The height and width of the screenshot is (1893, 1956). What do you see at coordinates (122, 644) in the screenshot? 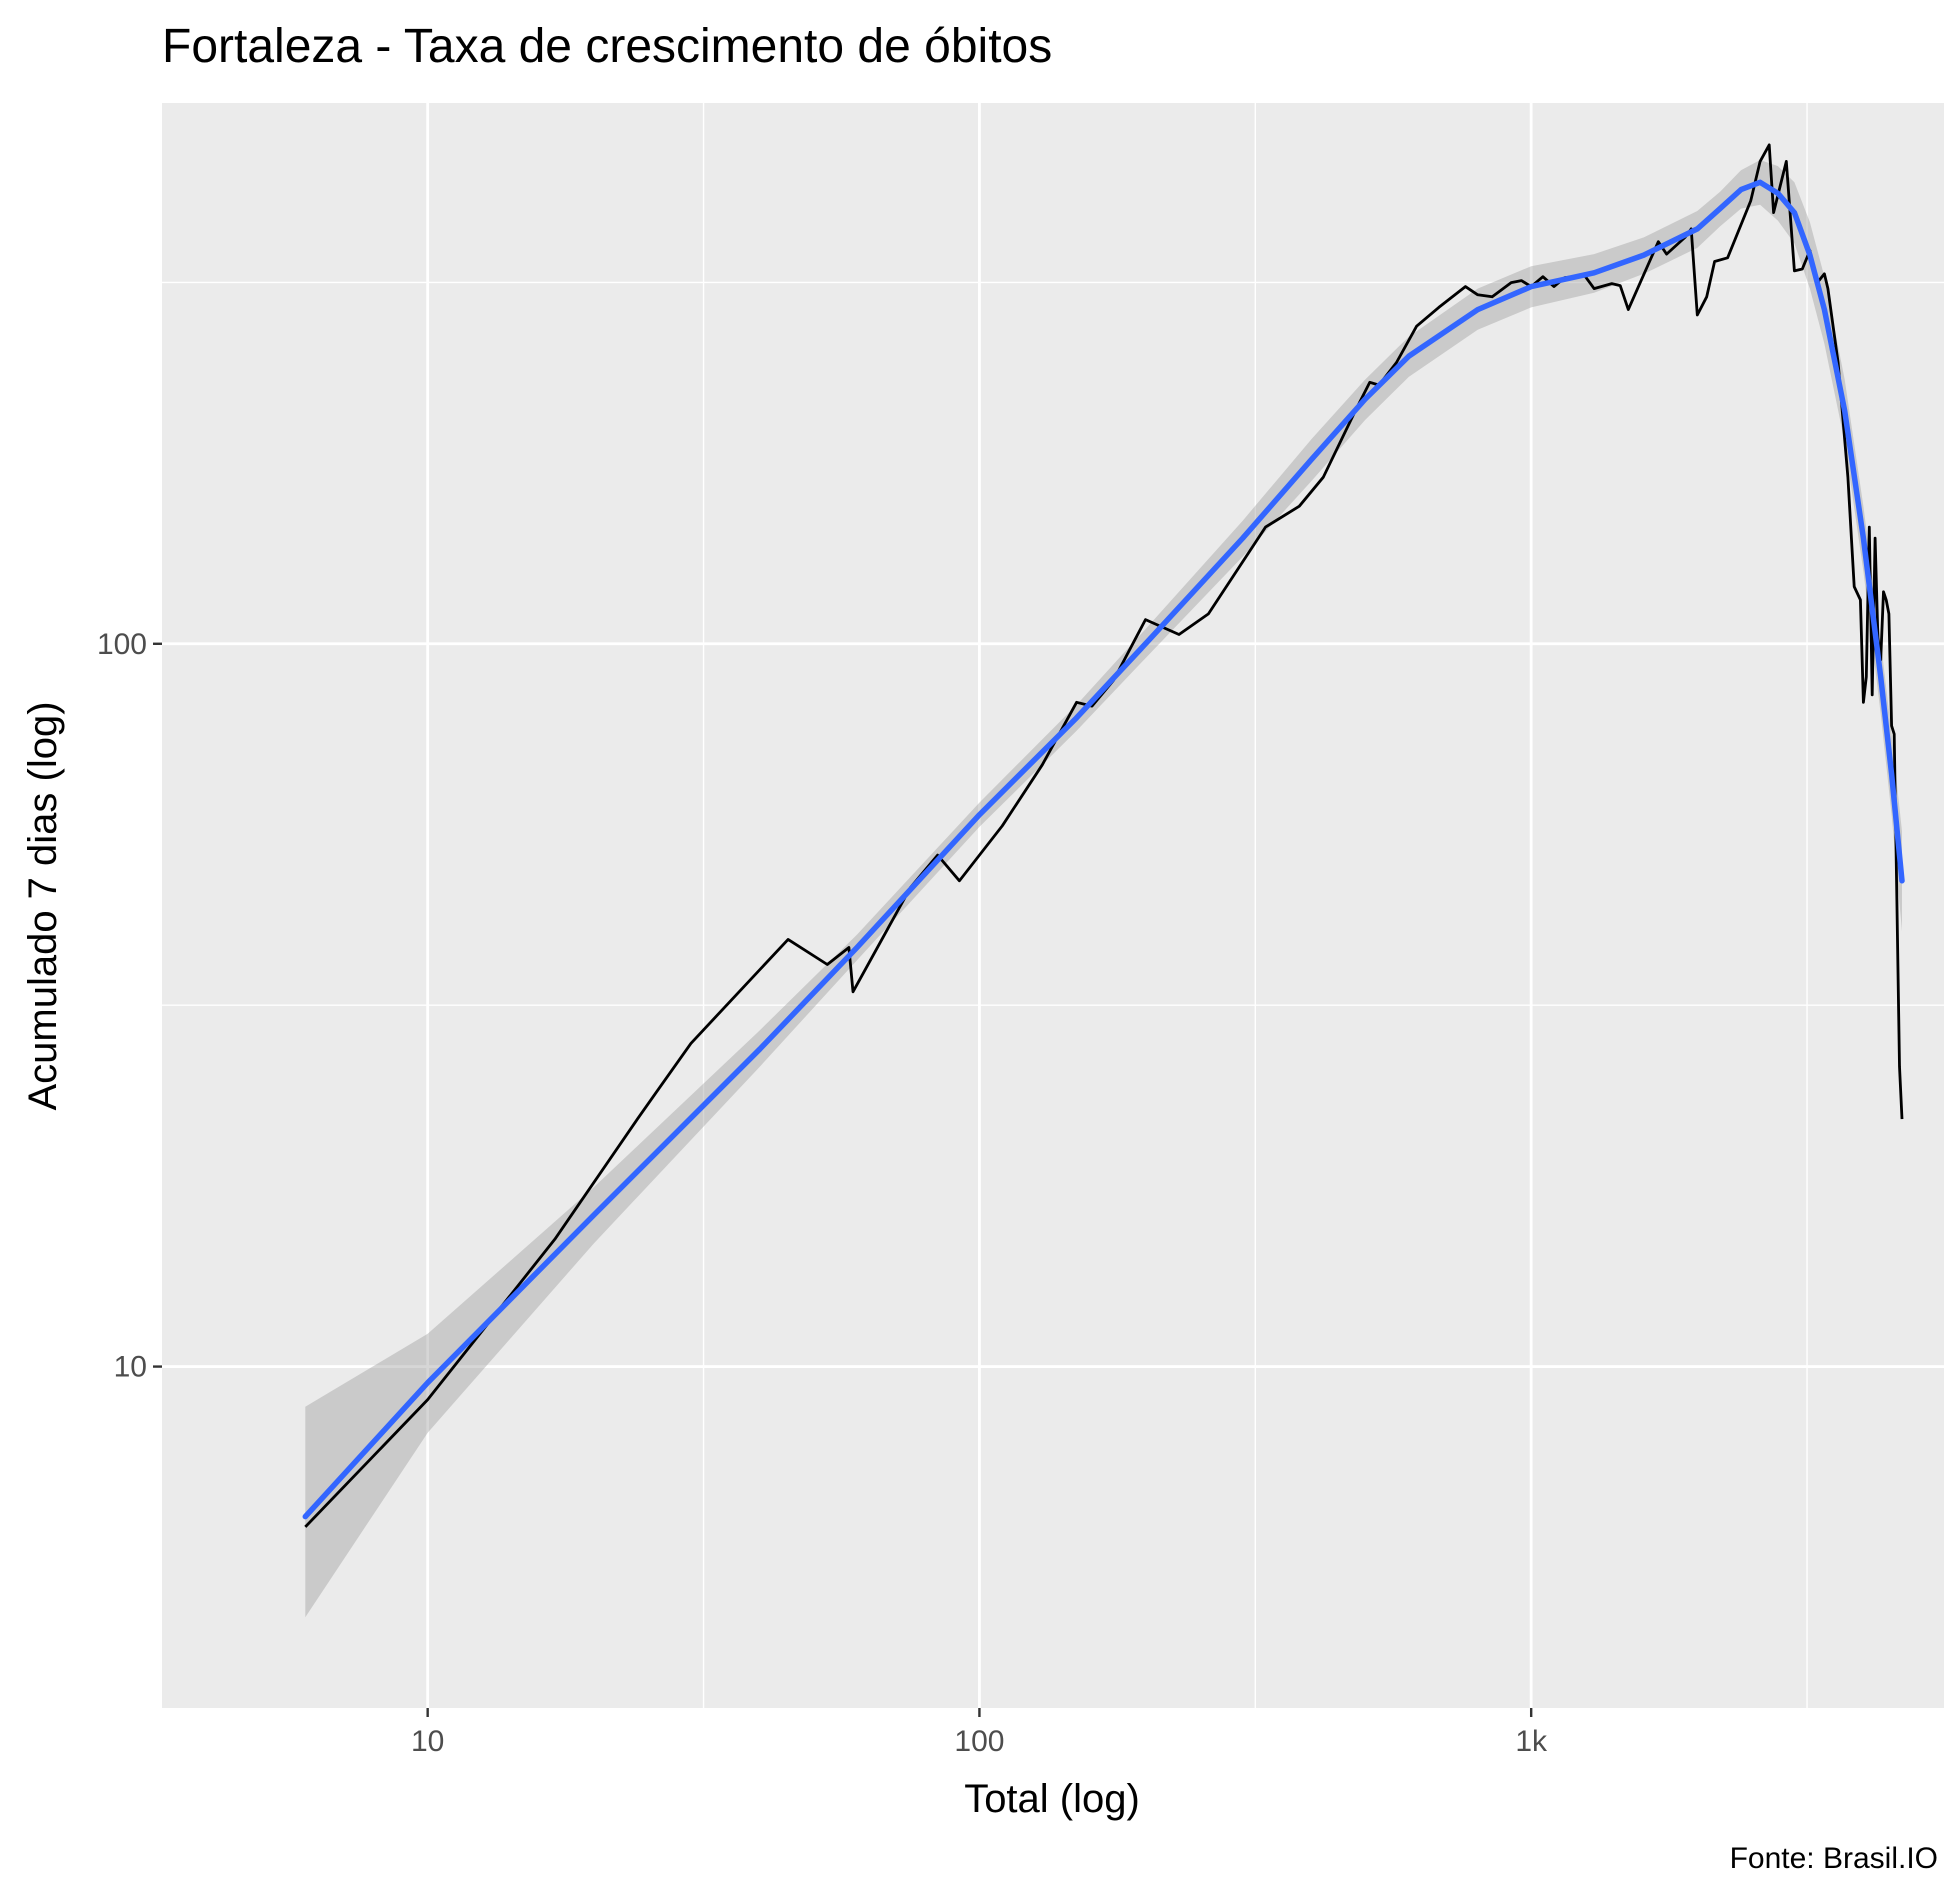
I see `y-tick-label: 100` at bounding box center [122, 644].